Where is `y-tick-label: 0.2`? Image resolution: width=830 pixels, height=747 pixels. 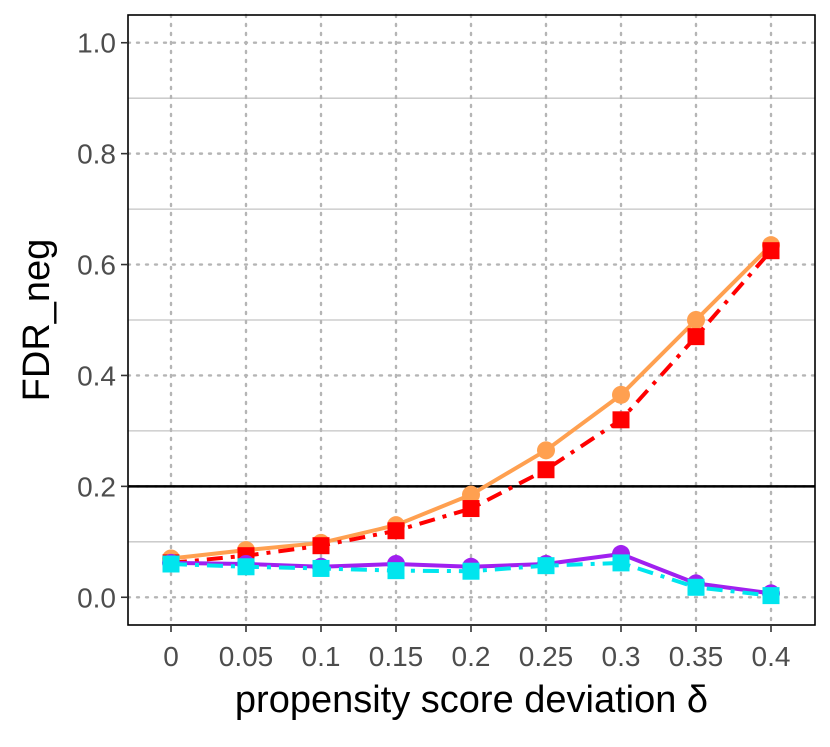 y-tick-label: 0.2 is located at coordinates (96, 486).